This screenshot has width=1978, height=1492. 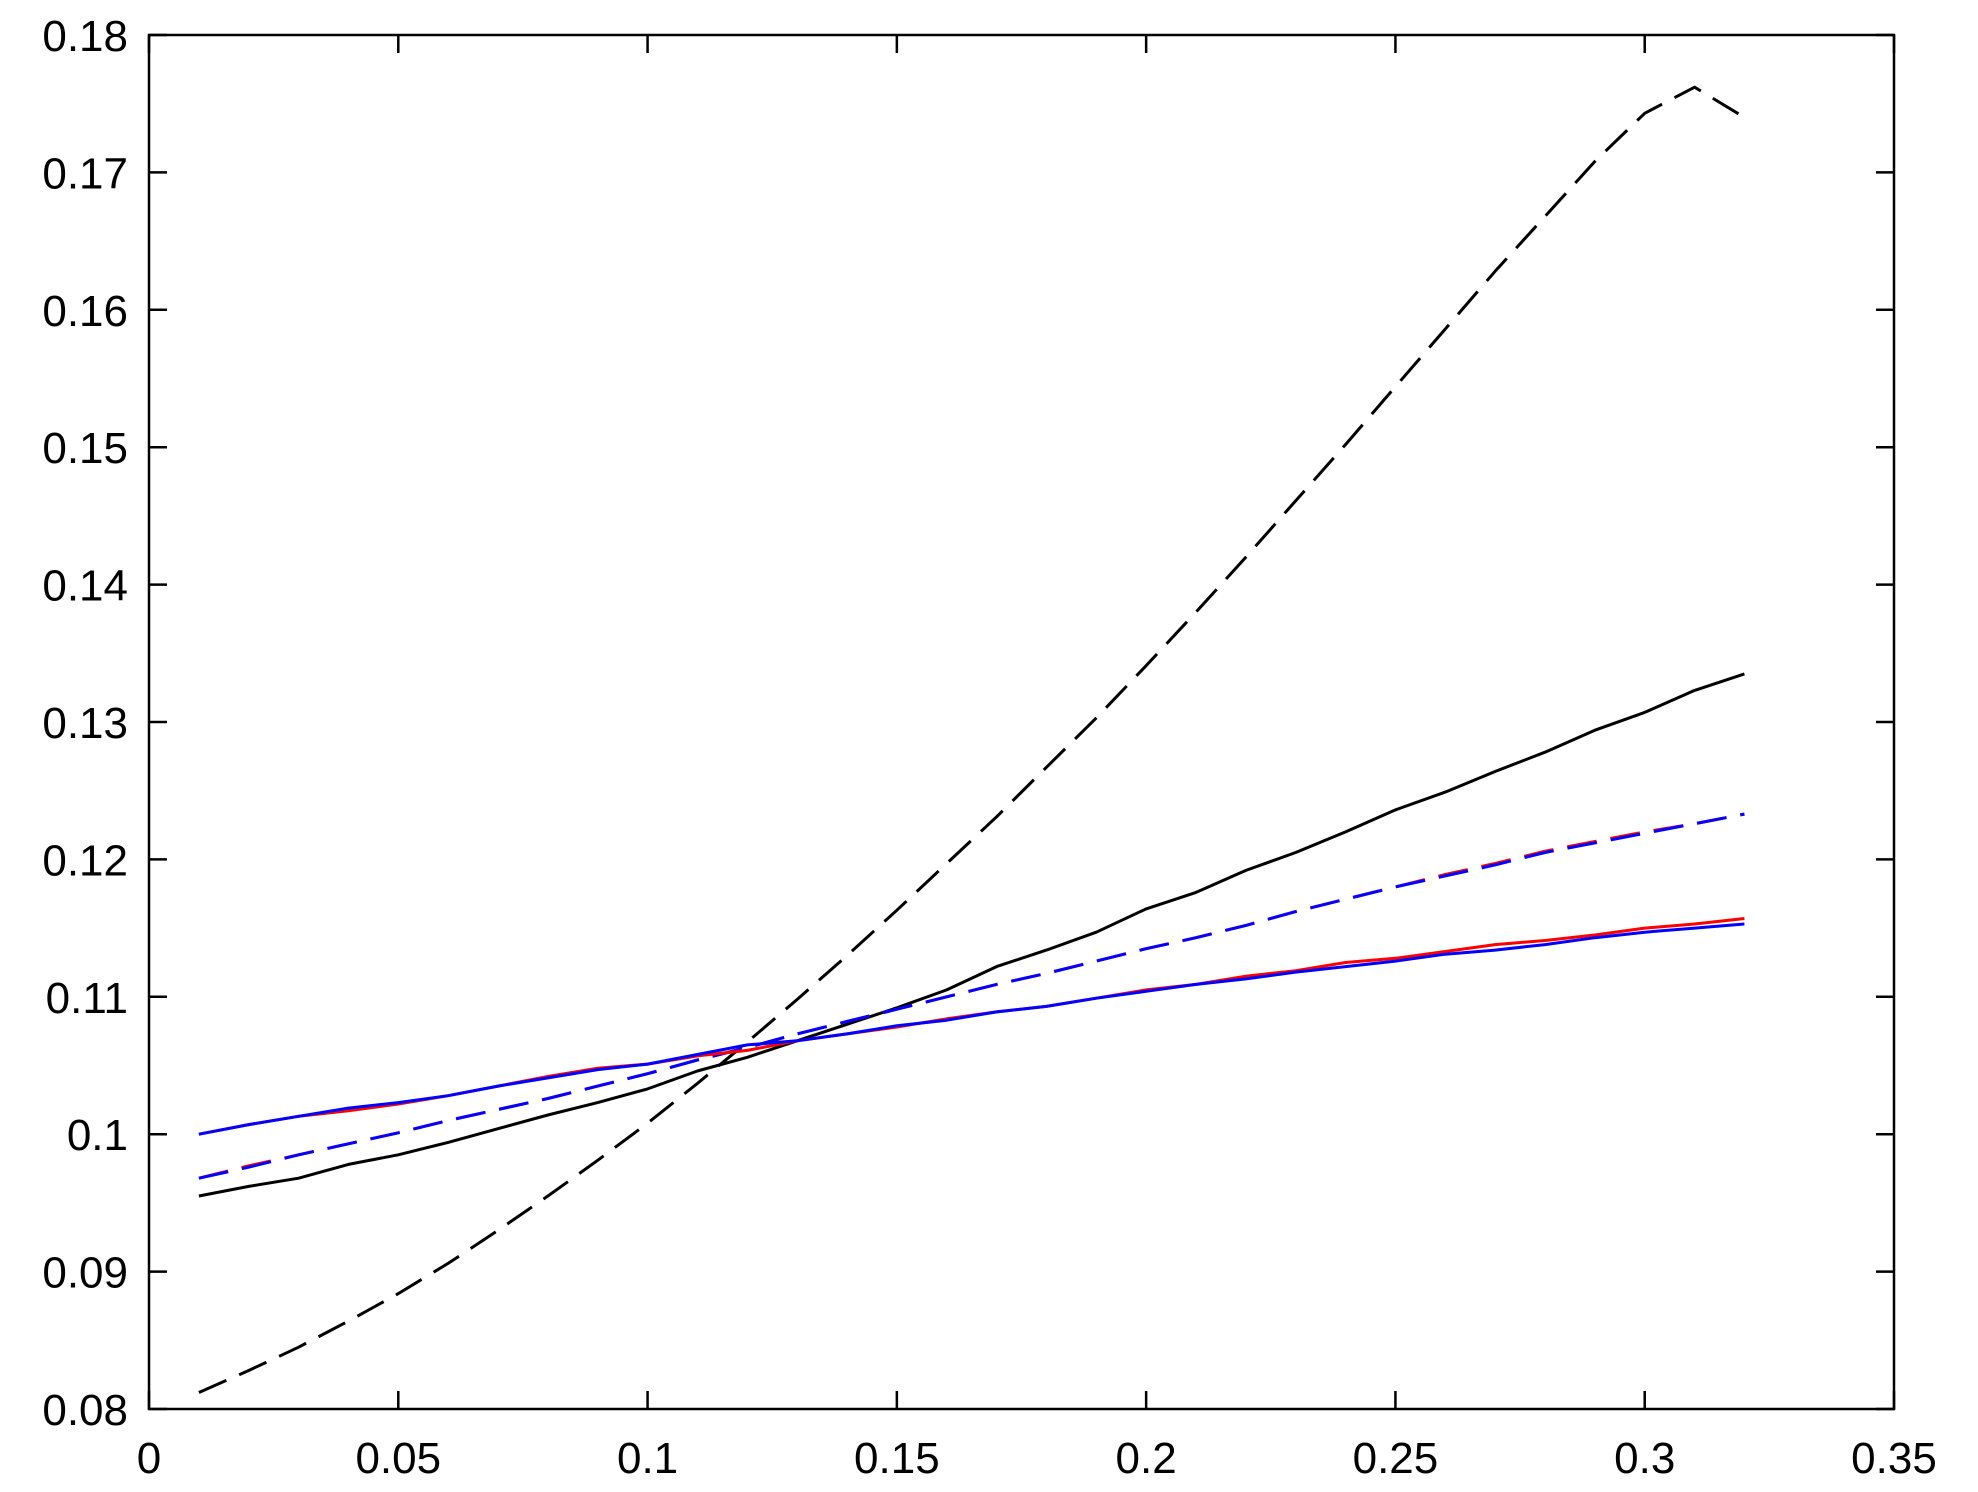 I want to click on y-tick-label: 0.18, so click(x=85, y=36).